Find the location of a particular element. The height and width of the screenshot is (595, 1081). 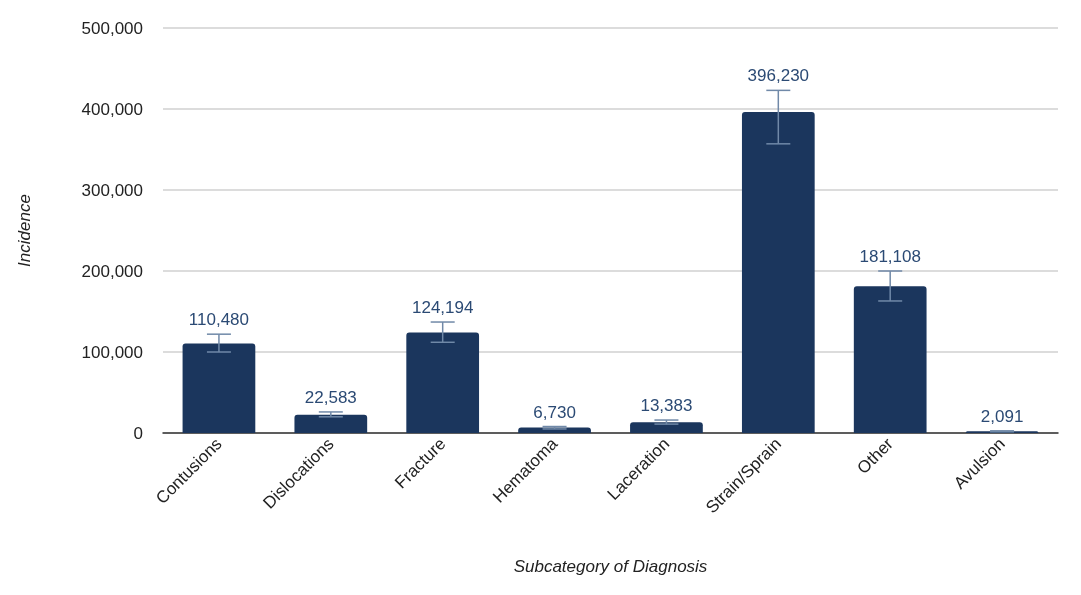

x-axis-title: Subcategory of Diagnosis is located at coordinates (610, 566).